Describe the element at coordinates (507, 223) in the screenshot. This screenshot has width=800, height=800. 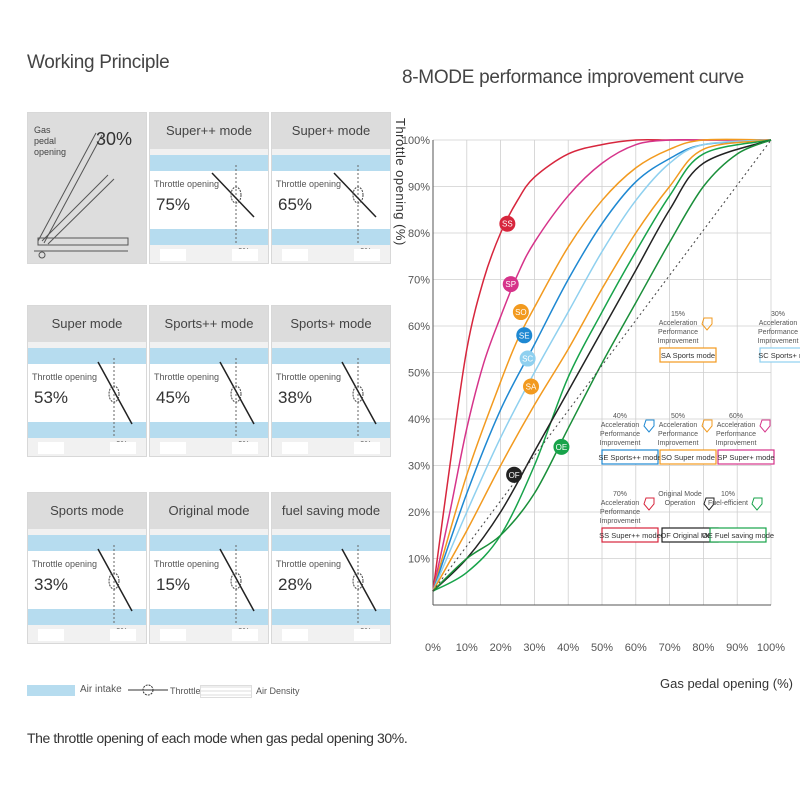
I see `series-marker-ss` at that location.